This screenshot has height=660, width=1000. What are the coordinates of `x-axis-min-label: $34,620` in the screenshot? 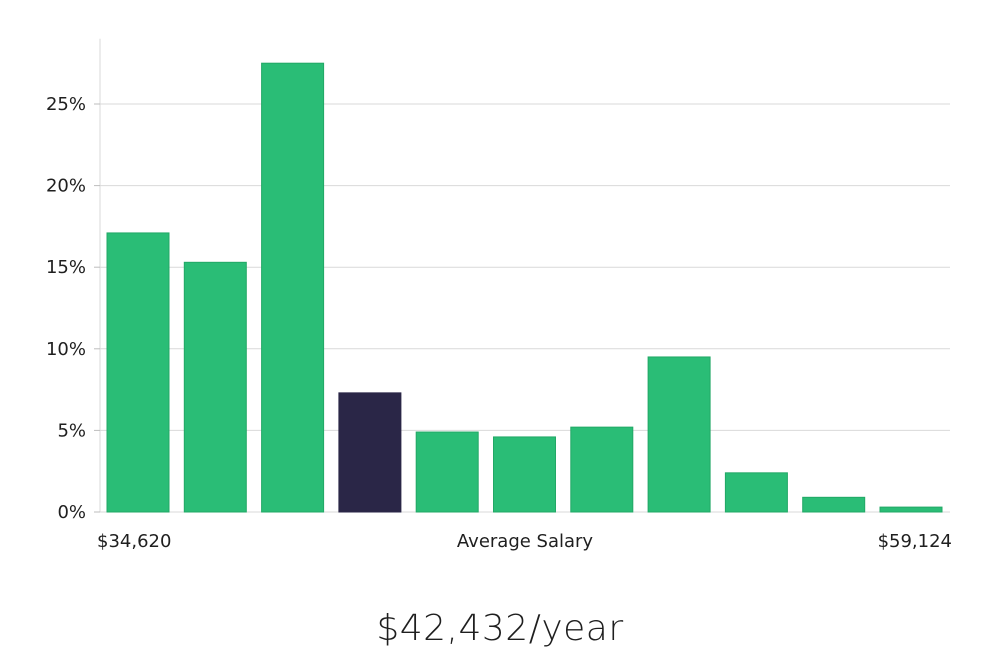 It's located at (134, 541).